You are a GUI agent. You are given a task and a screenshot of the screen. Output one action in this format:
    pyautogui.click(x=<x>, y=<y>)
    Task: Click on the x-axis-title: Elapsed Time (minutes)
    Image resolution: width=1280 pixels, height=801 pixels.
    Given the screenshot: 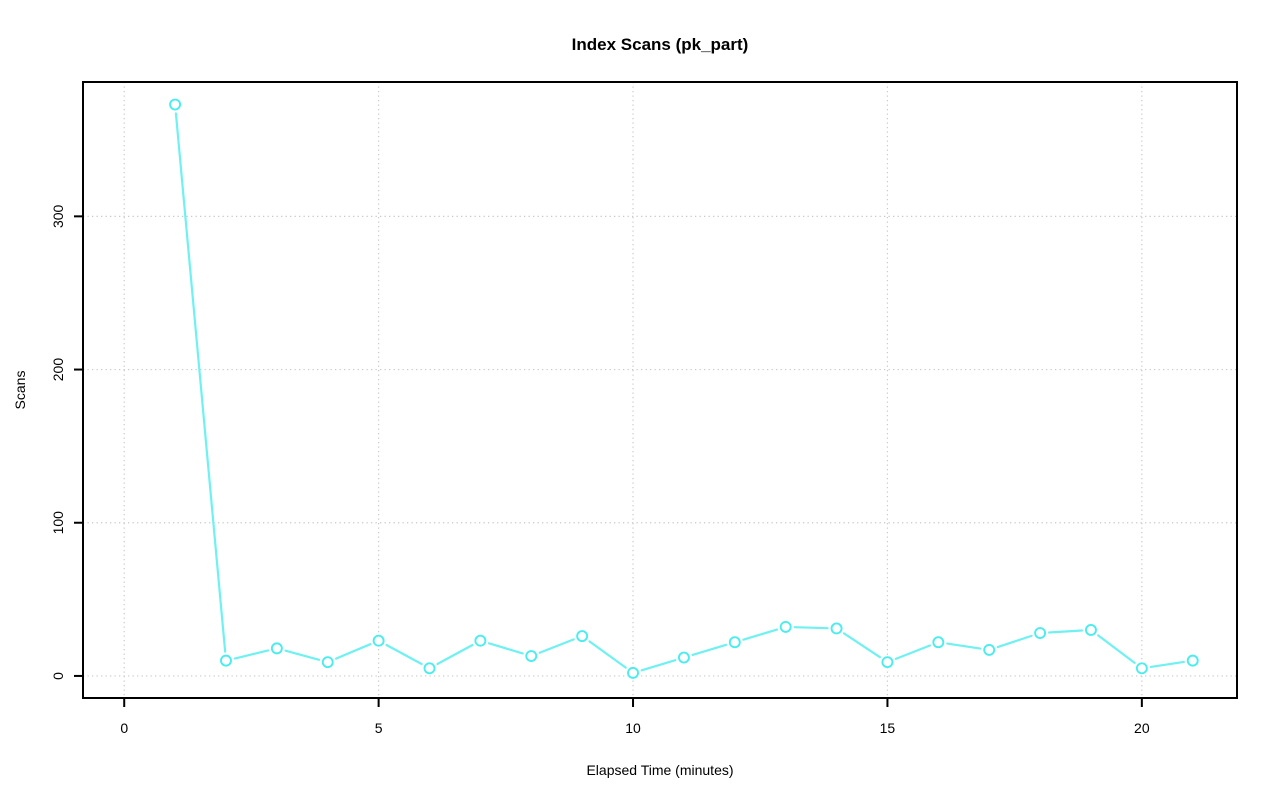 What is the action you would take?
    pyautogui.click(x=659, y=770)
    